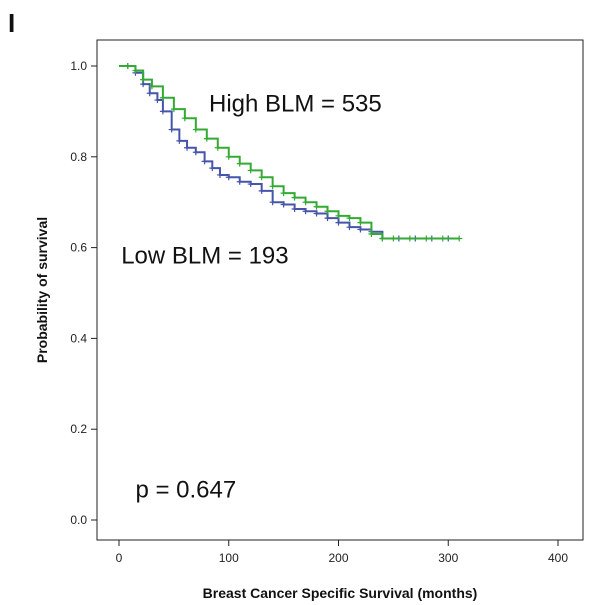  What do you see at coordinates (340, 593) in the screenshot?
I see `x-axis-title: Breast Cancer Specific Survival (months)` at bounding box center [340, 593].